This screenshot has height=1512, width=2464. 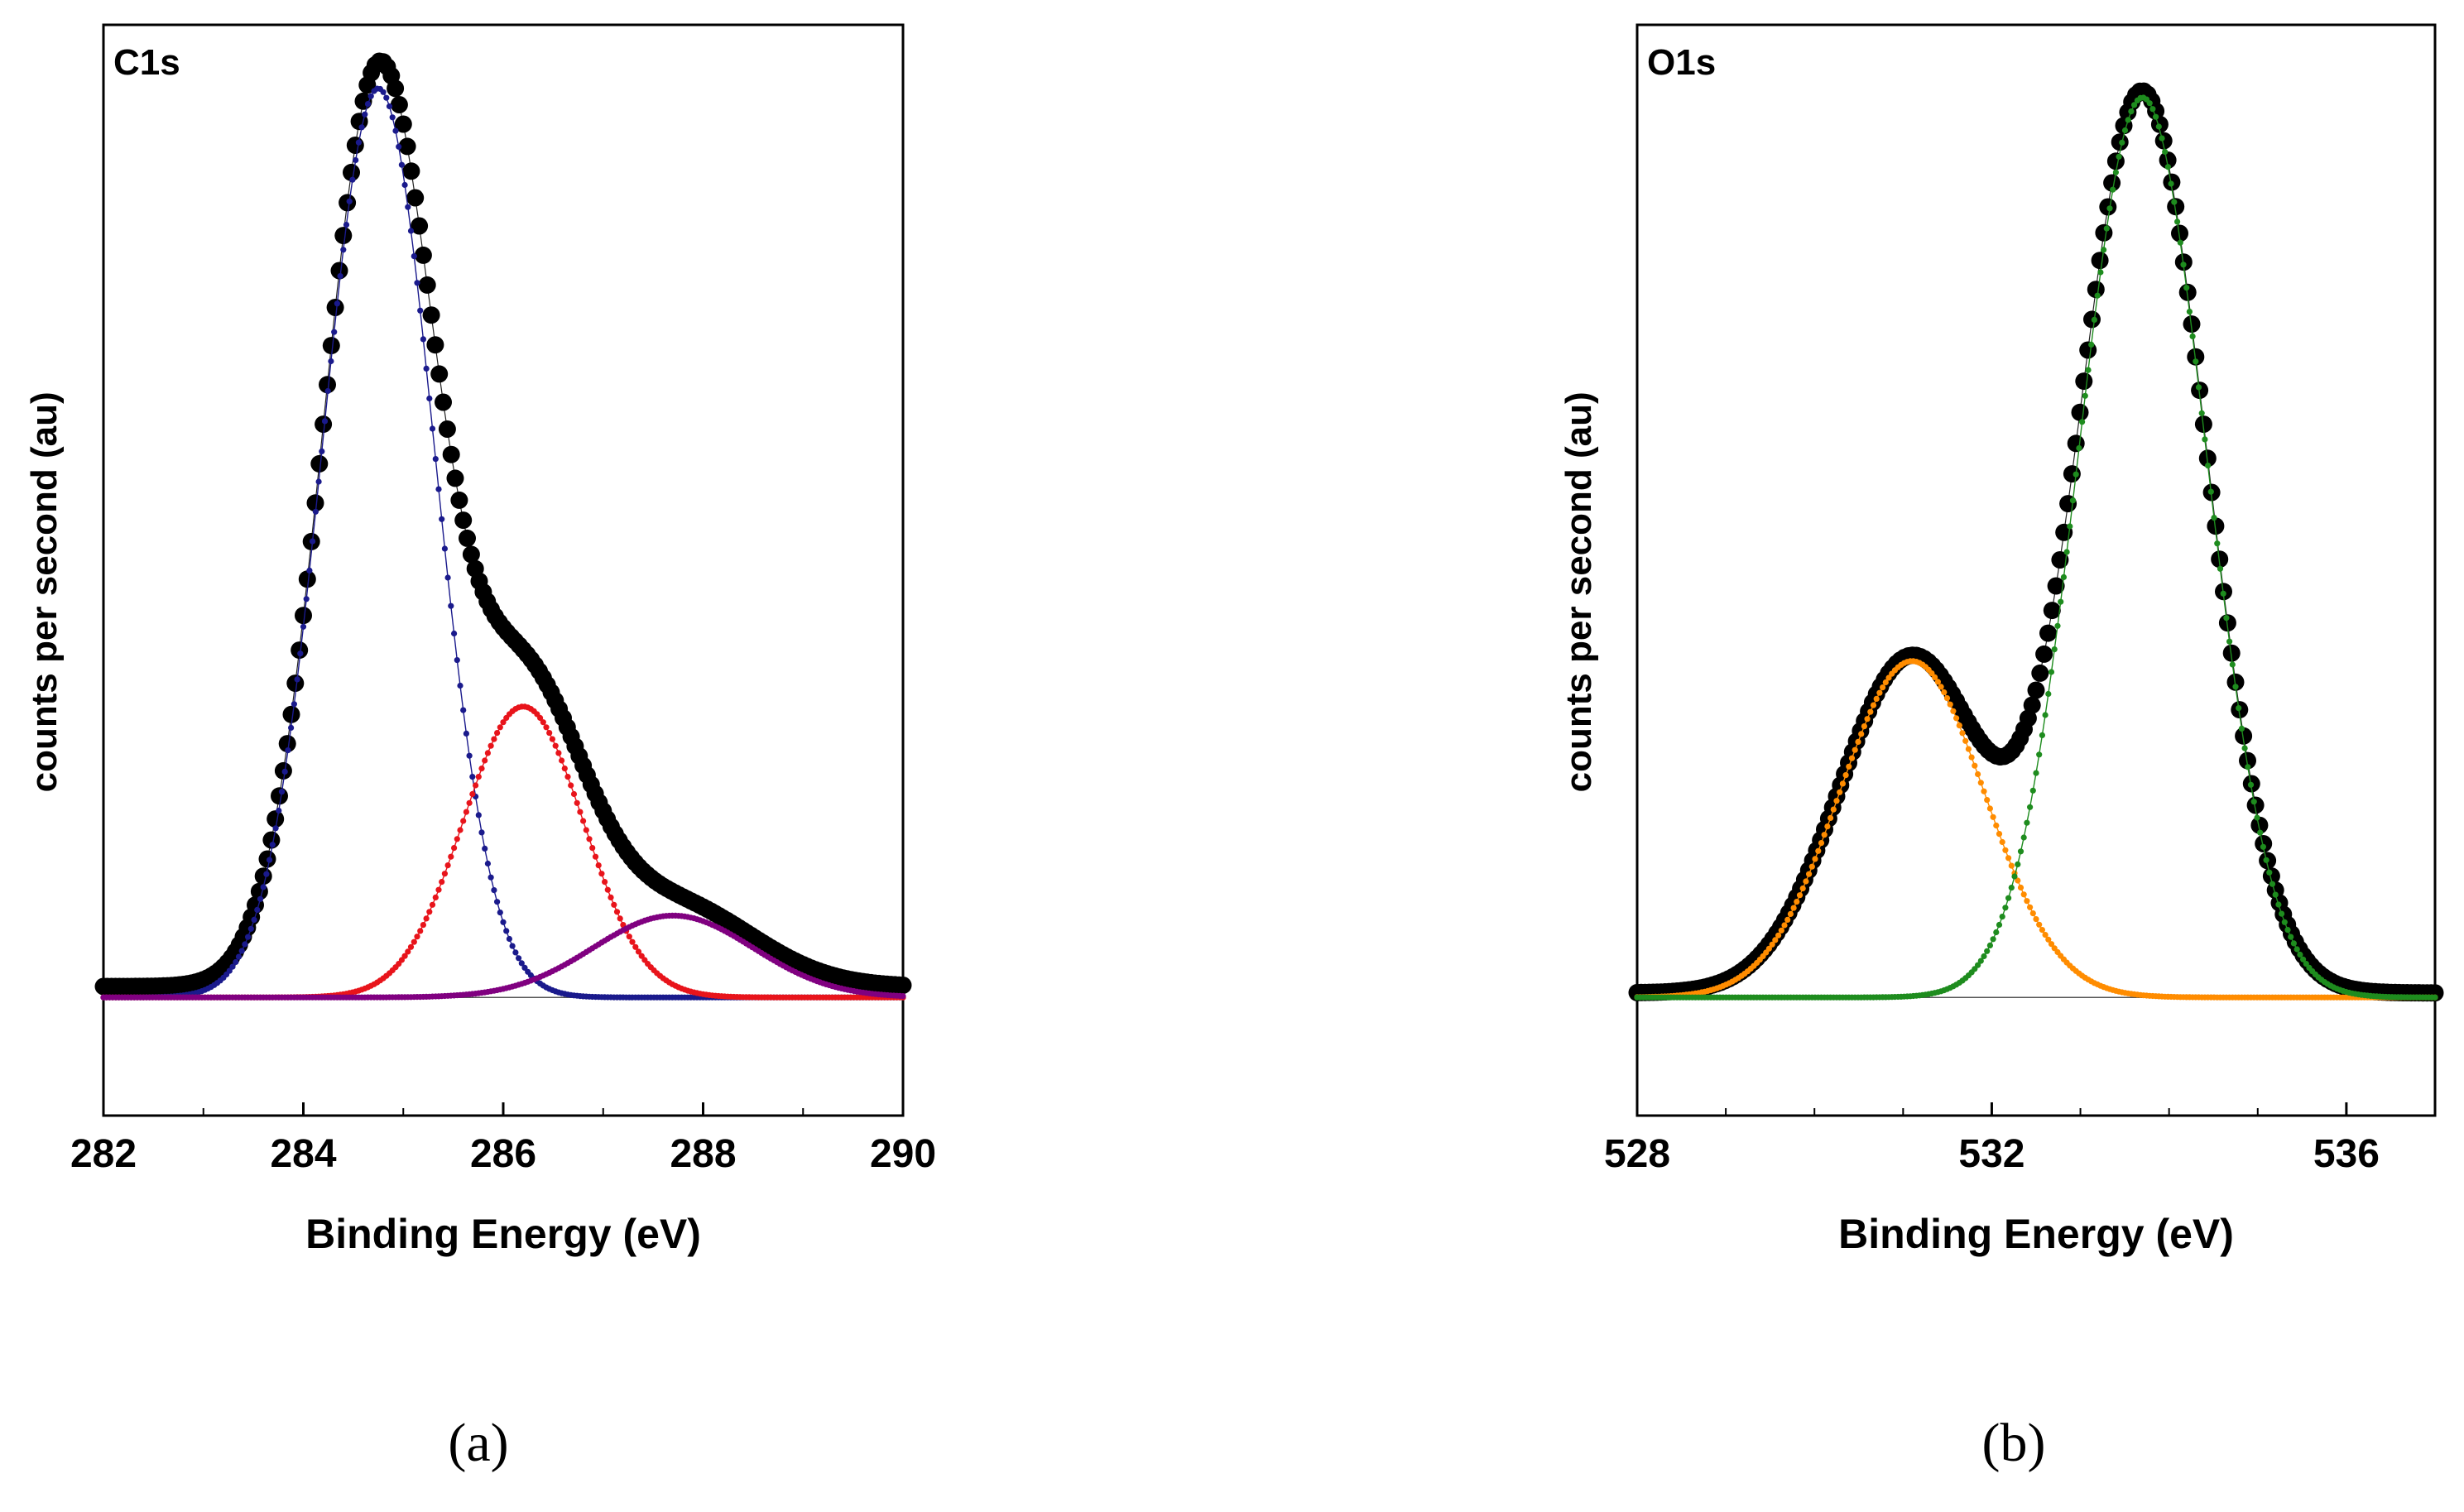 I want to click on x-tick-label: 536, so click(x=2346, y=1154).